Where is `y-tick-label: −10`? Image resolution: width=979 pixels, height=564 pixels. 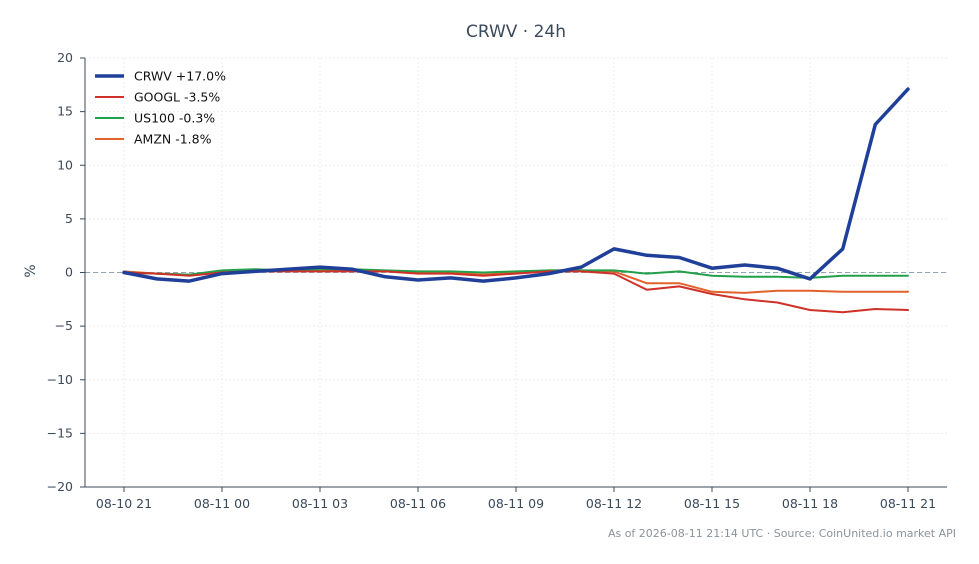 y-tick-label: −10 is located at coordinates (60, 379).